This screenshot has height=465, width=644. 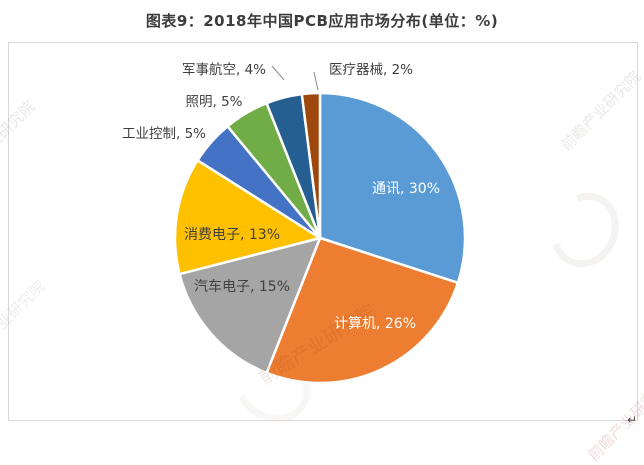 What do you see at coordinates (247, 217) in the screenshot?
I see `pie-slice-消费电子` at bounding box center [247, 217].